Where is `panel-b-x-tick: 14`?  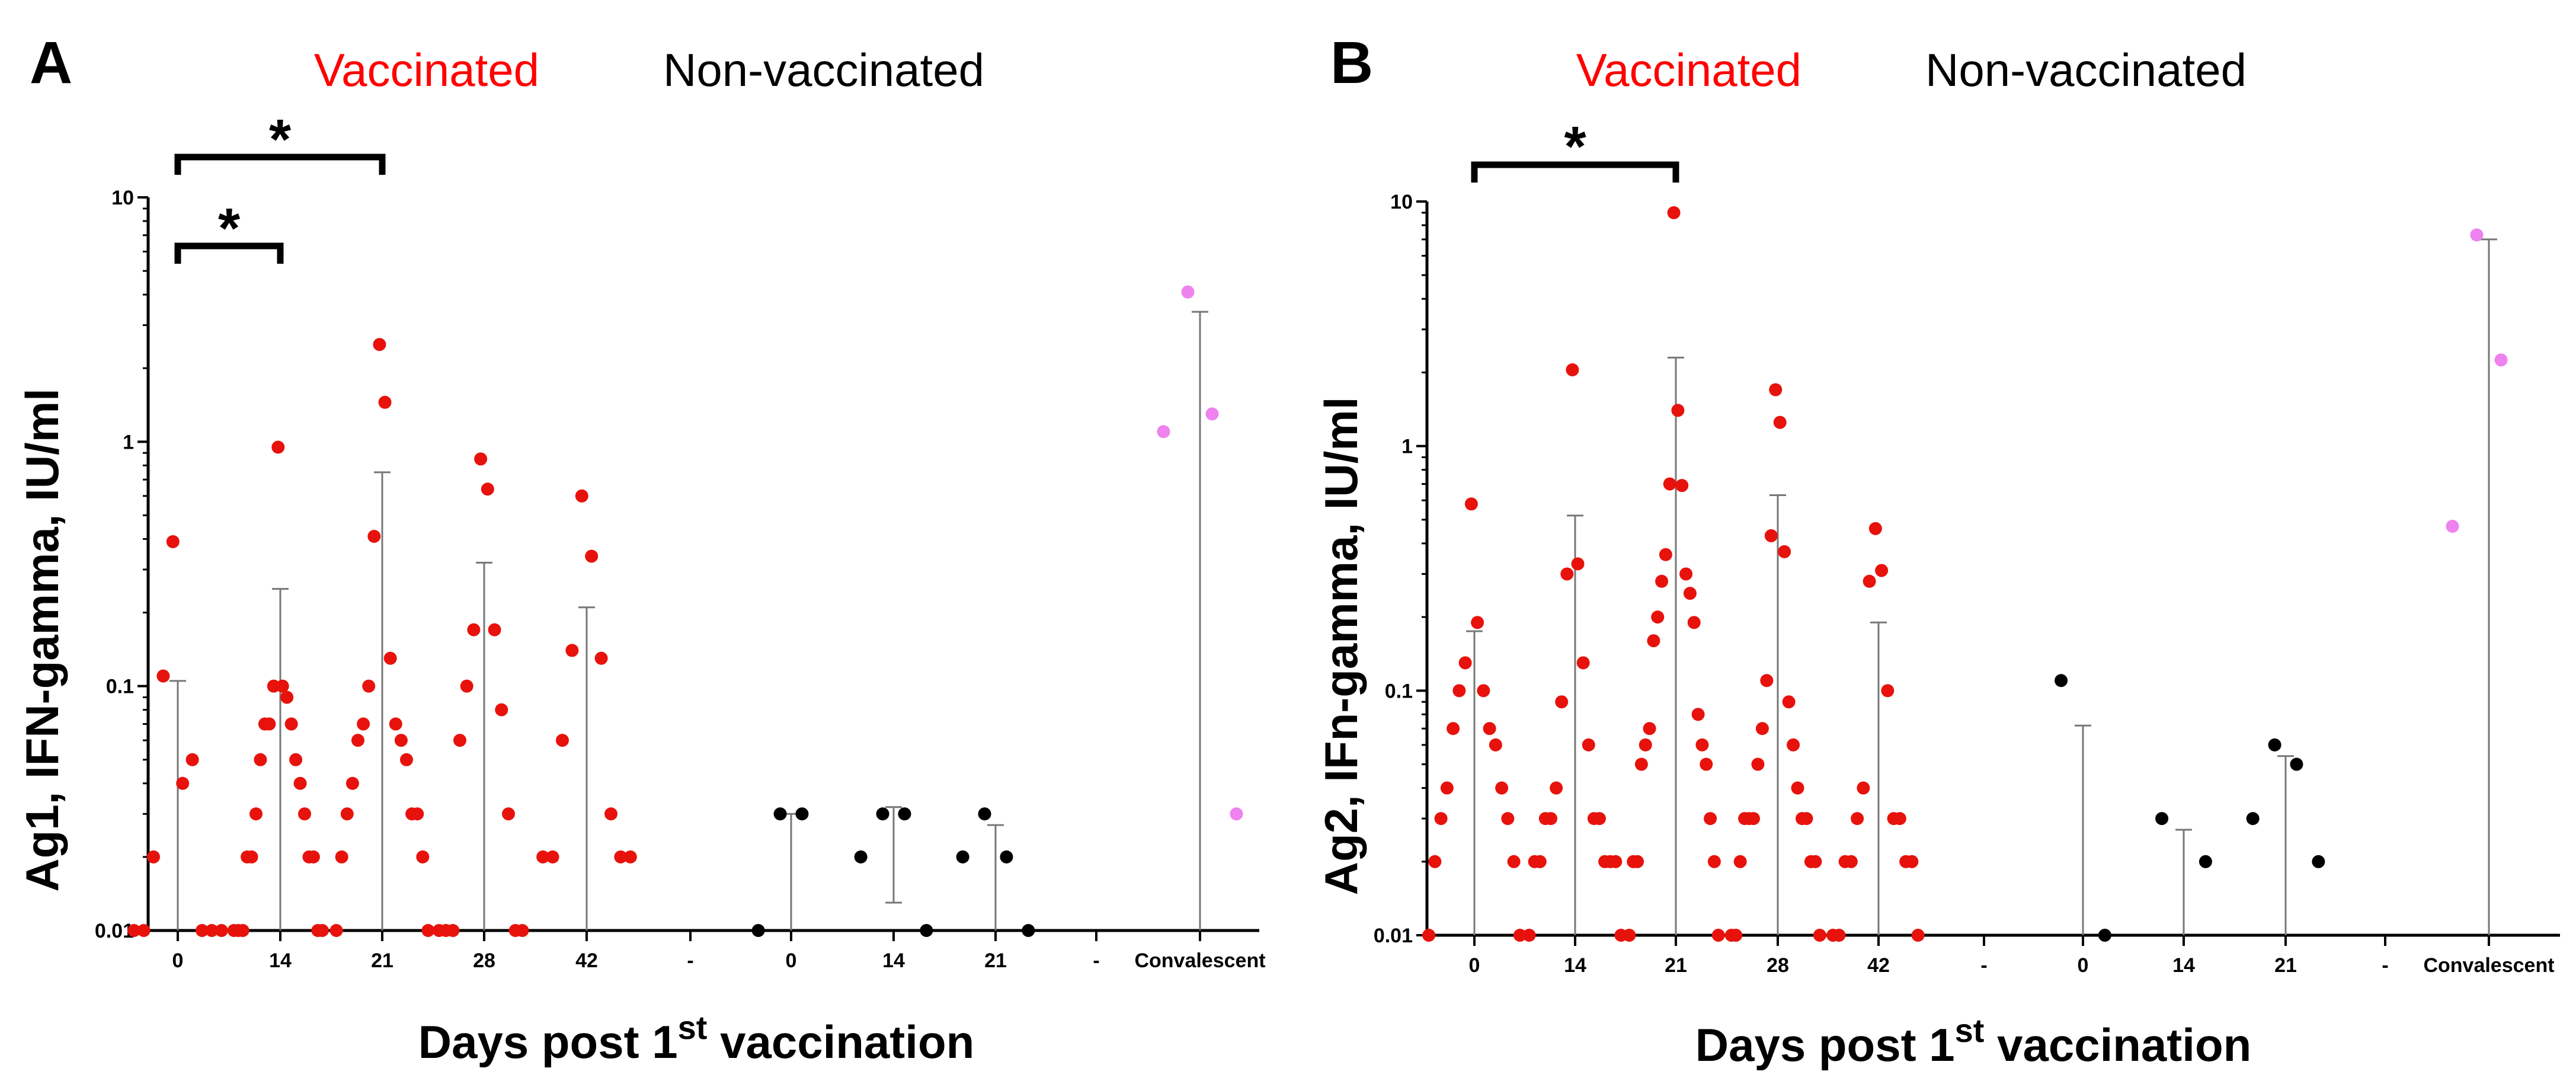 panel-b-x-tick: 14 is located at coordinates (2183, 965).